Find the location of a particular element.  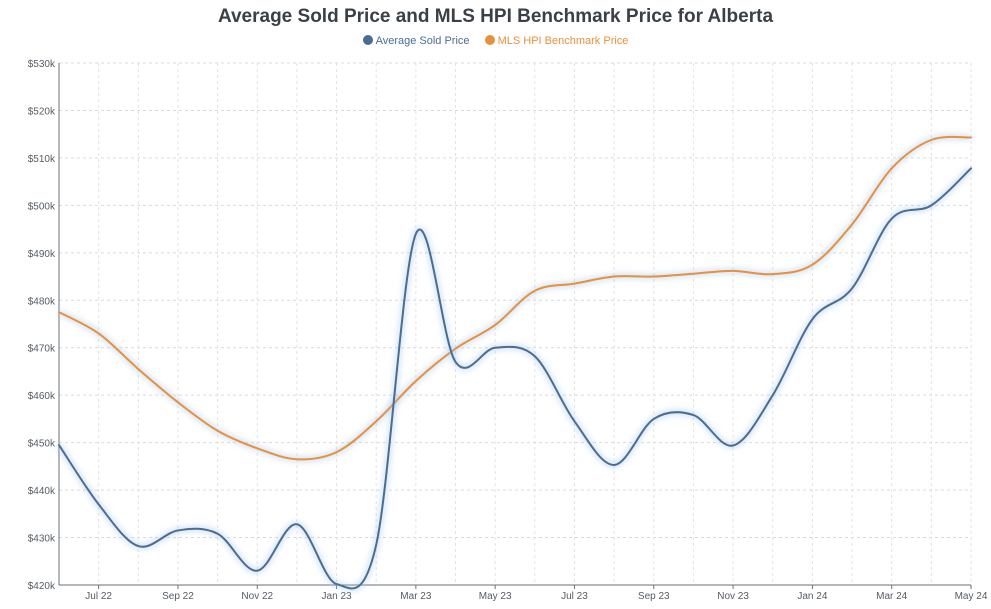

x-tick-label: Sep 22 is located at coordinates (178, 596).